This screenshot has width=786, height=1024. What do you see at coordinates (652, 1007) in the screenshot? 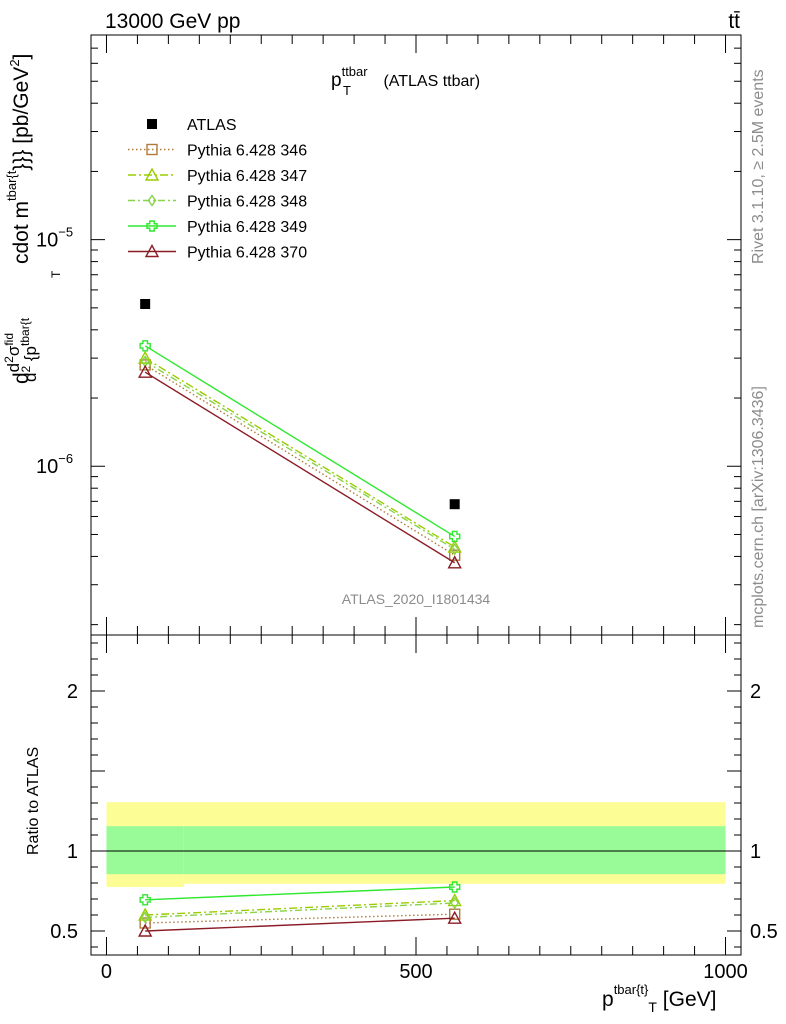
I see `x-label-sub: T` at bounding box center [652, 1007].